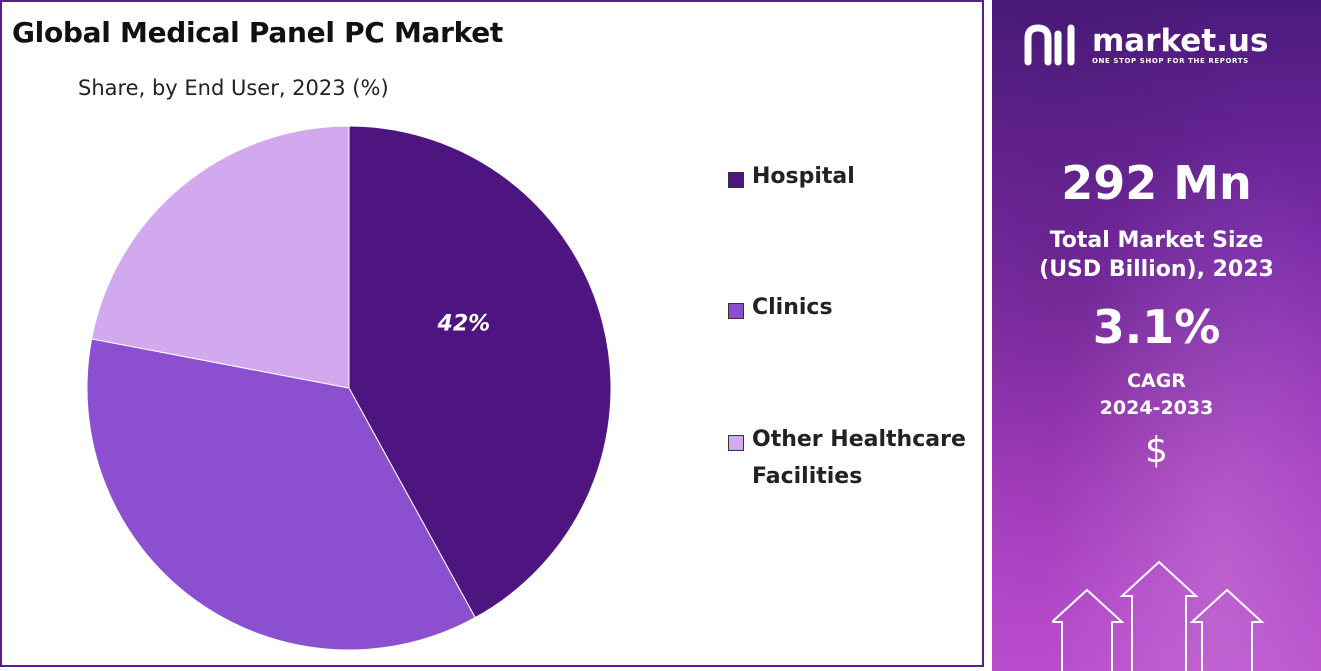 Image resolution: width=1321 pixels, height=671 pixels. I want to click on brand-name: market.us, so click(1180, 41).